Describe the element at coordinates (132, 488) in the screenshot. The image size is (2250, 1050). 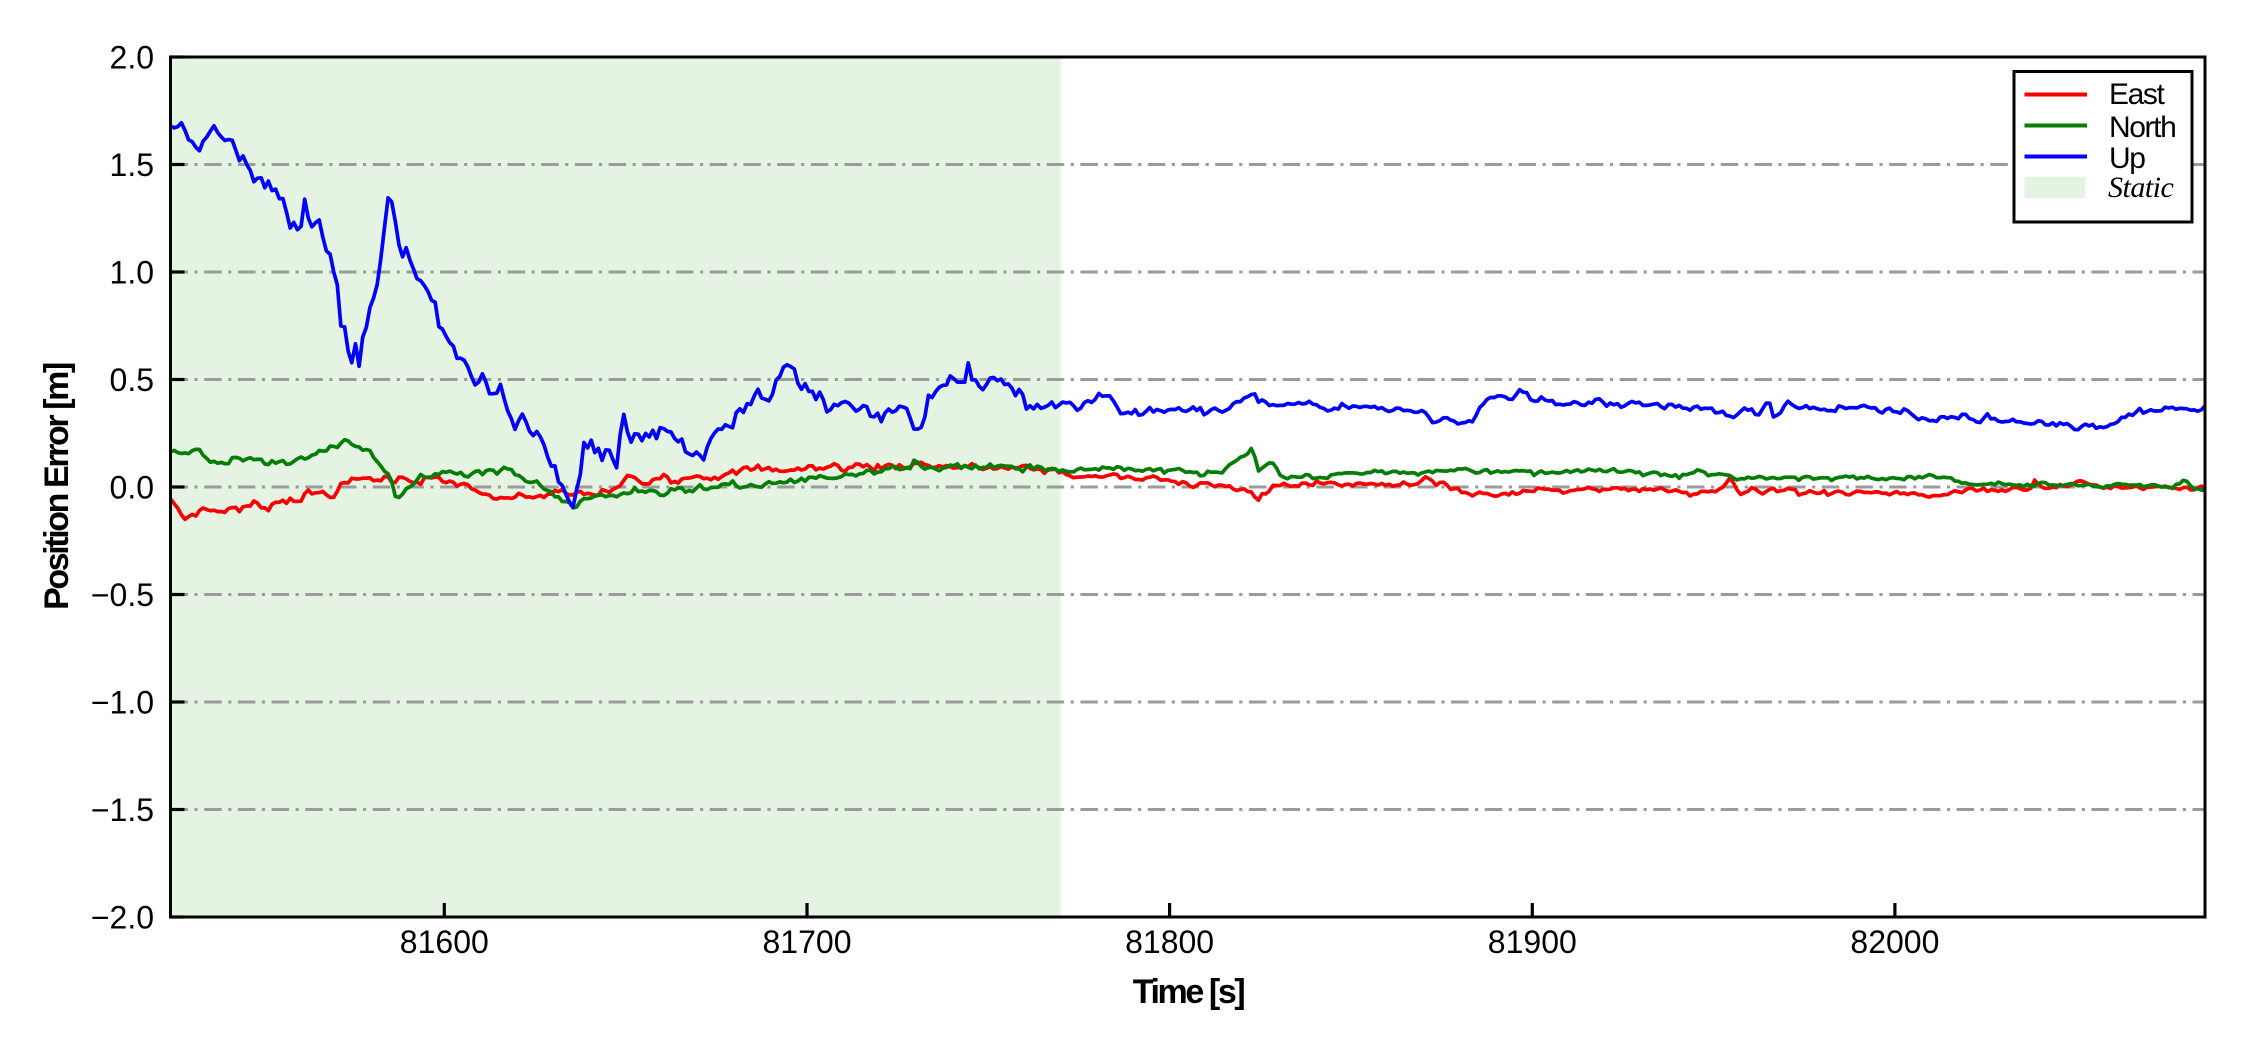
I see `svg-text: 0.0` at that location.